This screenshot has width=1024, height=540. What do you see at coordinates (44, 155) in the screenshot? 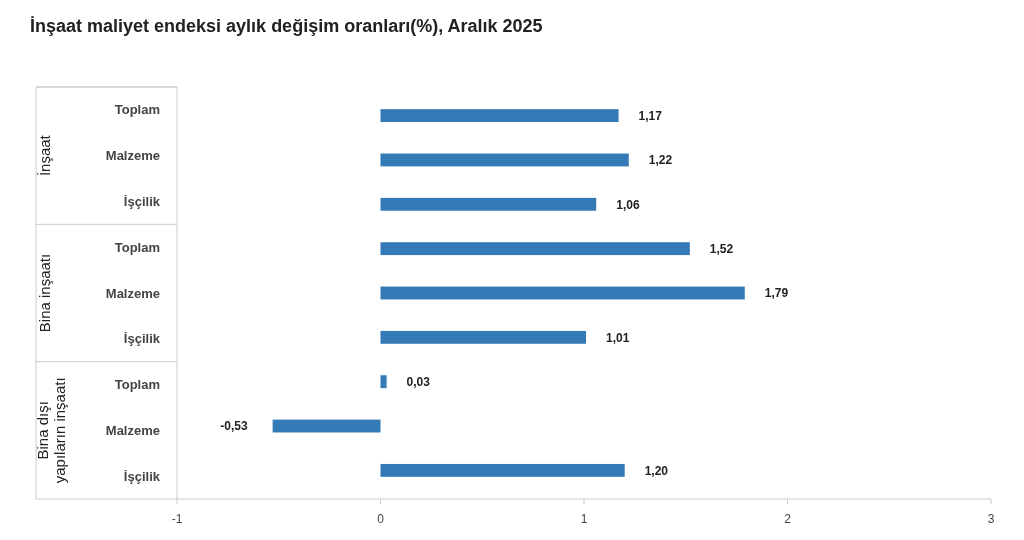
I see `text: İnşaat` at bounding box center [44, 155].